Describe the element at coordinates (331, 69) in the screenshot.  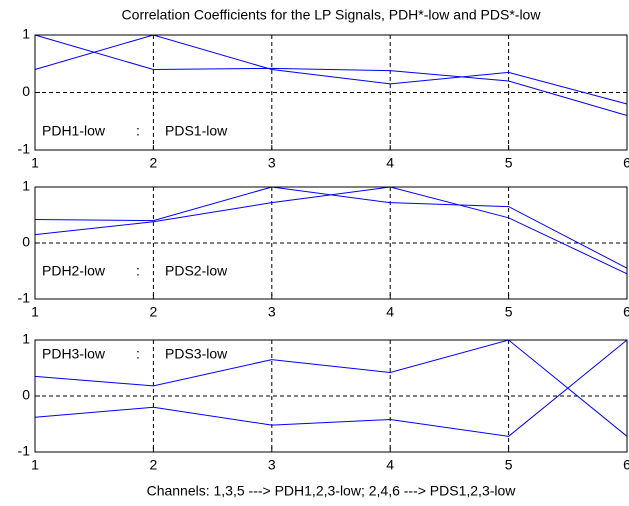
I see `line` at that location.